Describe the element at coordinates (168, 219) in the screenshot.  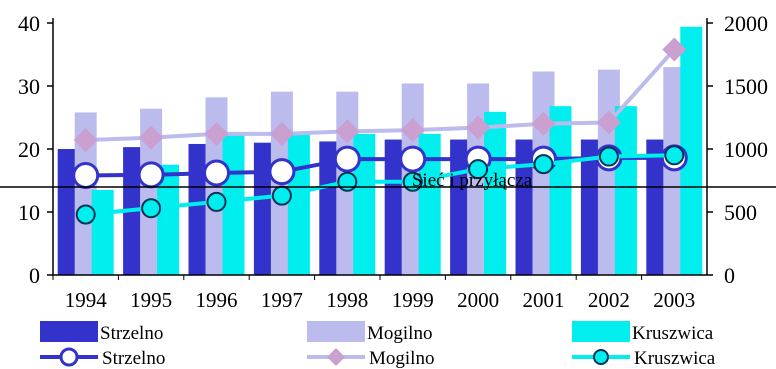
I see `bar-kruszwica-1995` at that location.